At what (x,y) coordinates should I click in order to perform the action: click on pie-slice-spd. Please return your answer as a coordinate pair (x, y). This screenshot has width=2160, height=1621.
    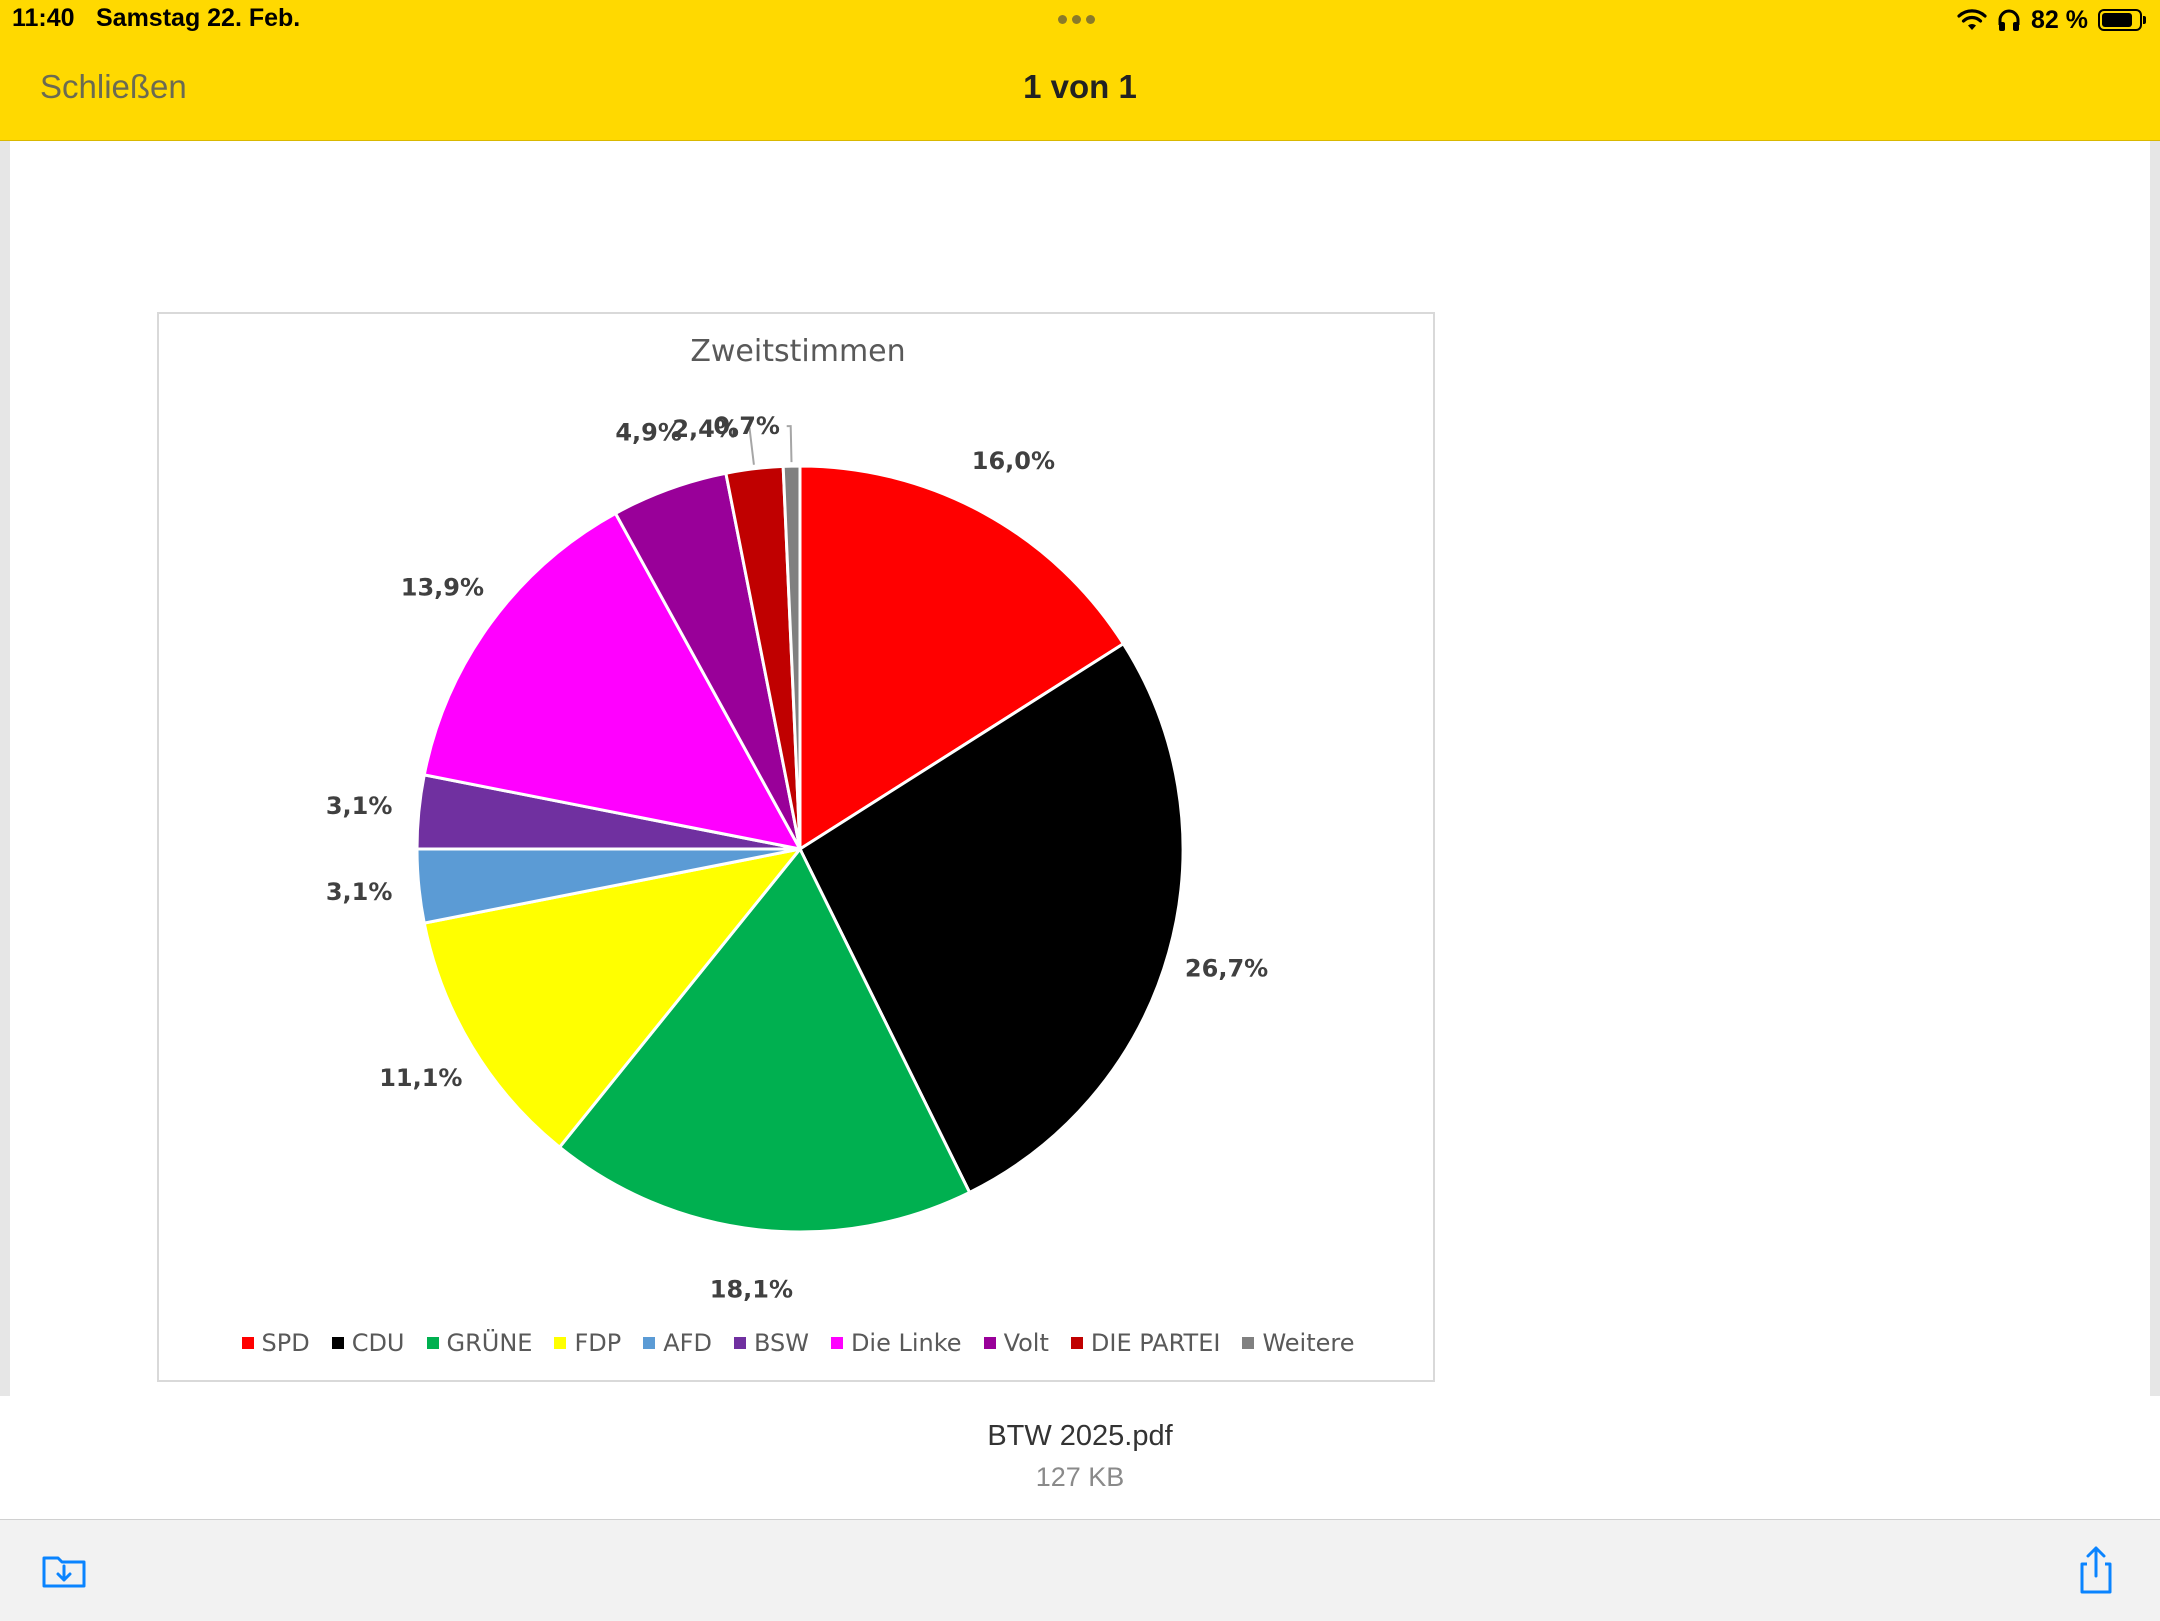
    Looking at the image, I should click on (962, 658).